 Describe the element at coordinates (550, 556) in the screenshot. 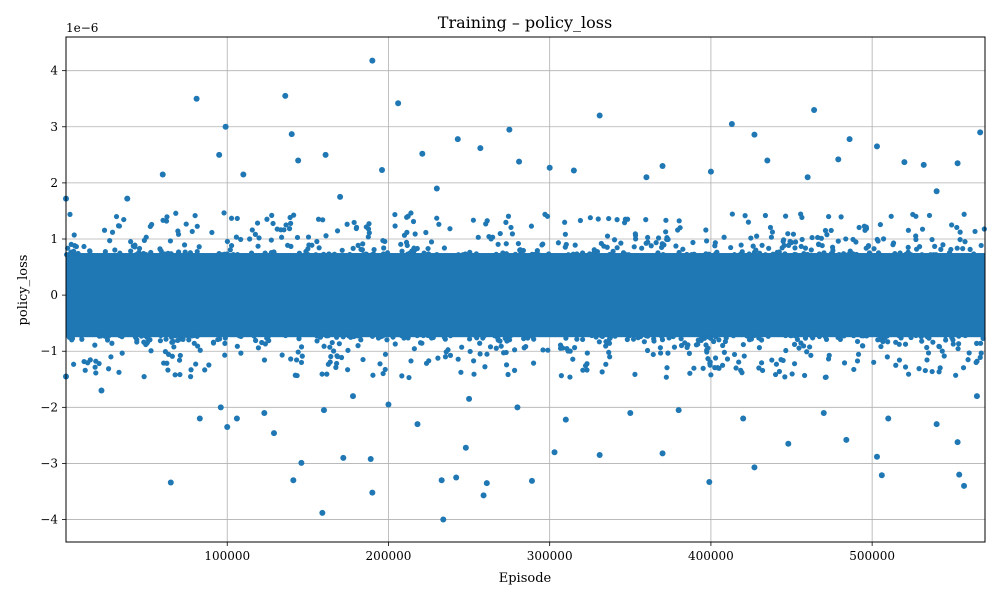

I see `x-tick-label: 300000` at that location.